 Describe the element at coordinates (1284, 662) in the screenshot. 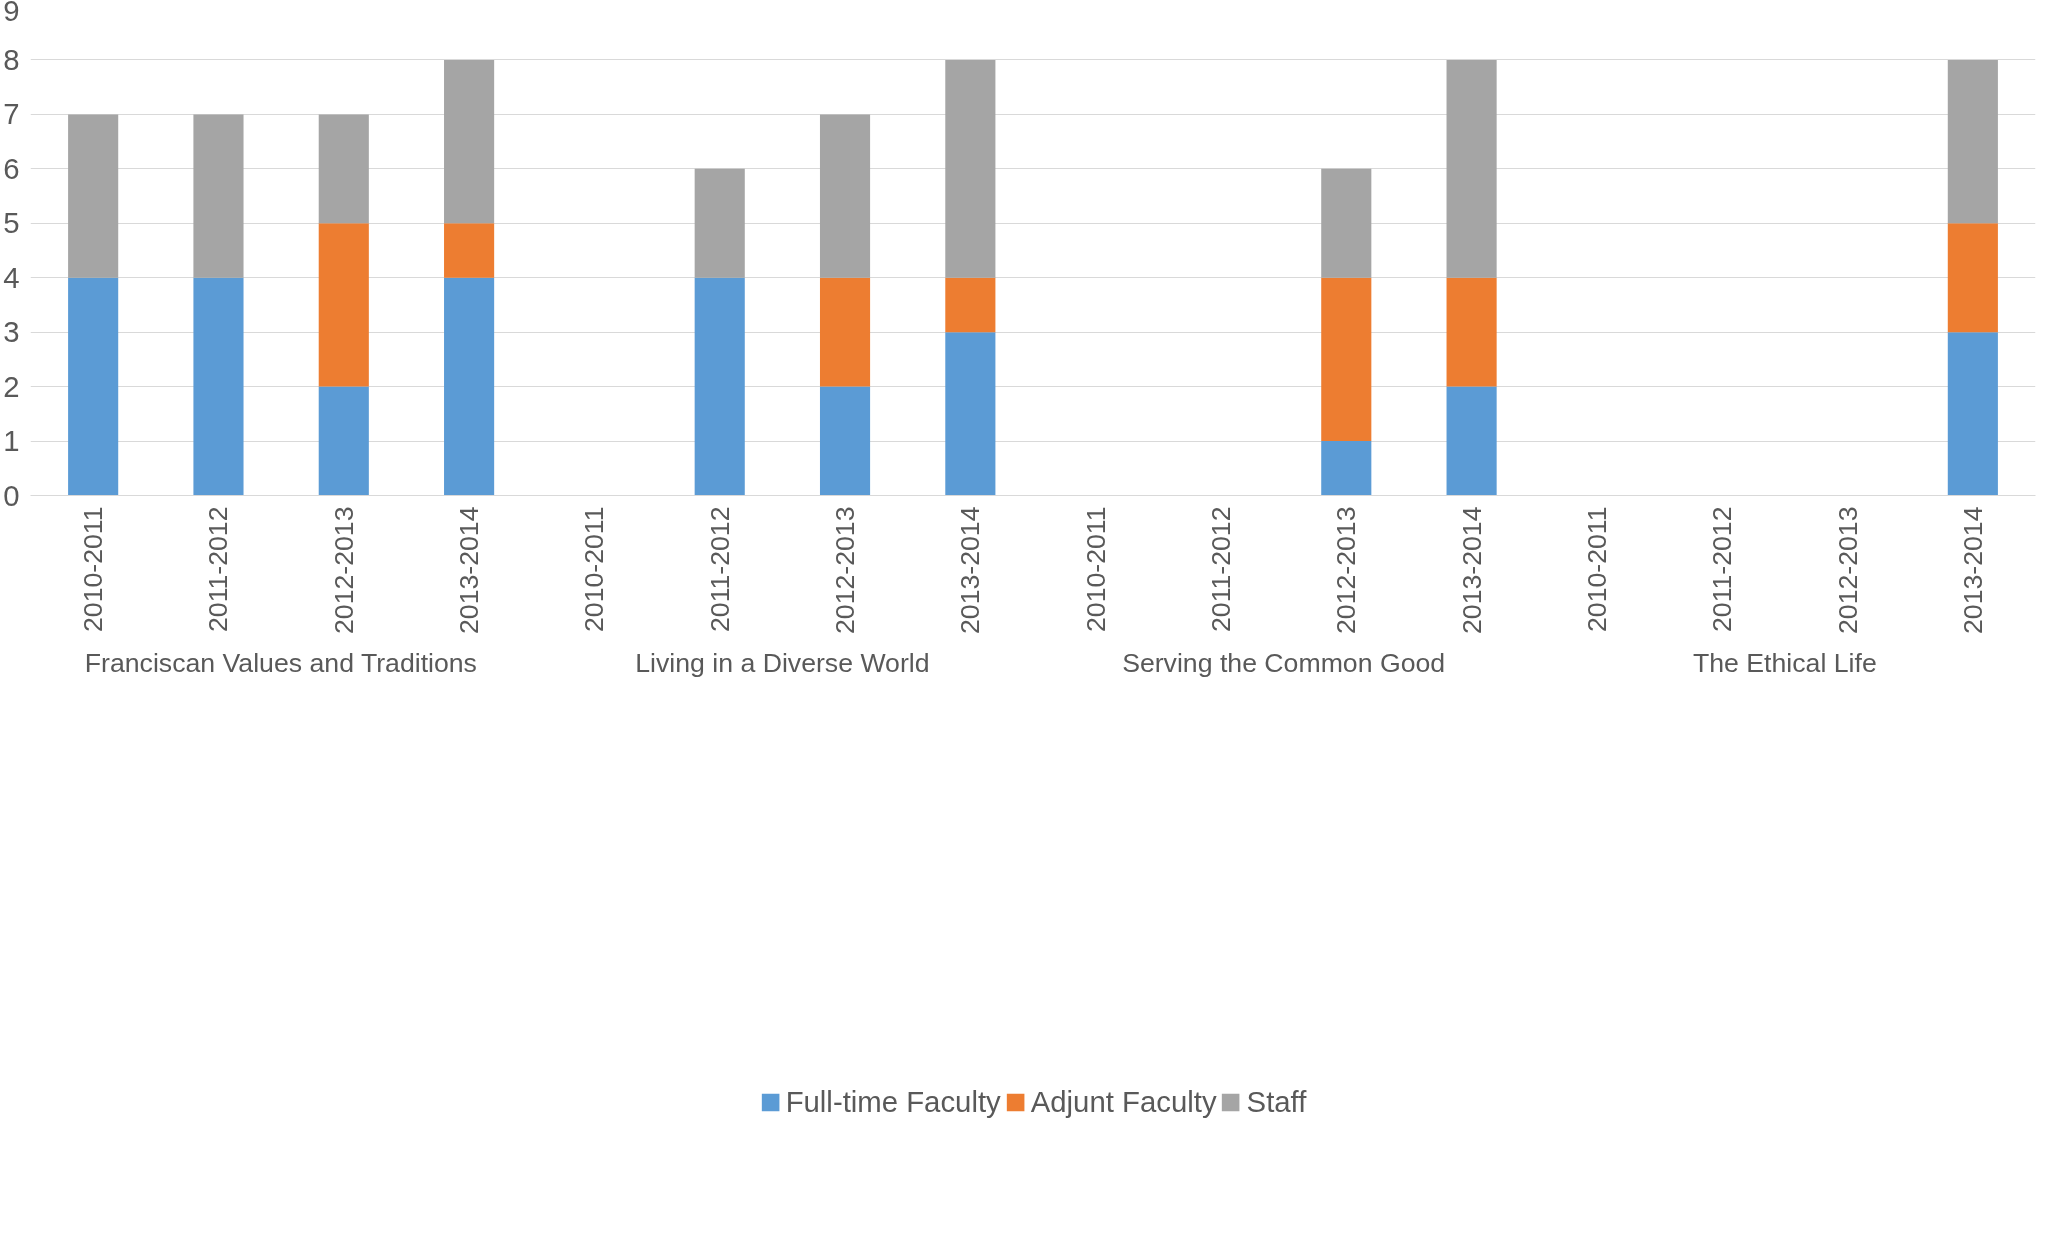

I see `text: Serving the Common Good` at that location.